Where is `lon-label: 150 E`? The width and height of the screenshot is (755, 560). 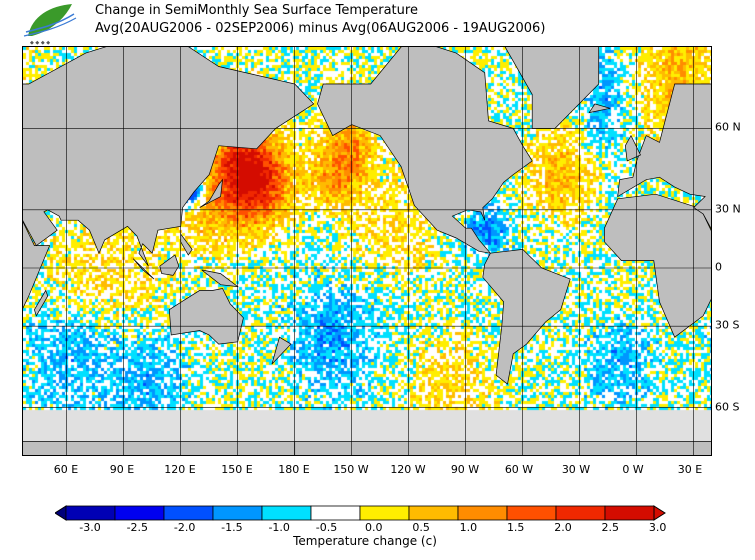 lon-label: 150 E is located at coordinates (237, 469).